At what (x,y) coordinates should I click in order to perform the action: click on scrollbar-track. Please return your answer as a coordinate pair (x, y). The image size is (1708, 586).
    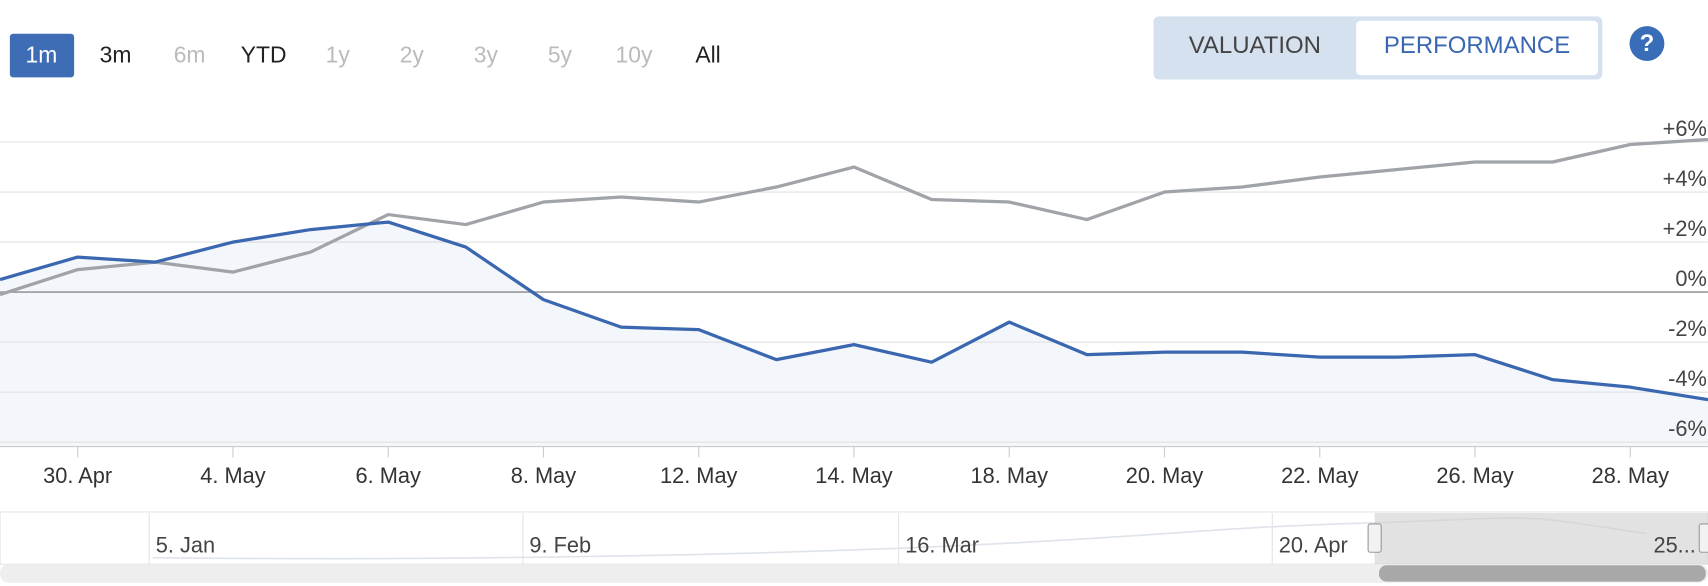
    Looking at the image, I should click on (854, 573).